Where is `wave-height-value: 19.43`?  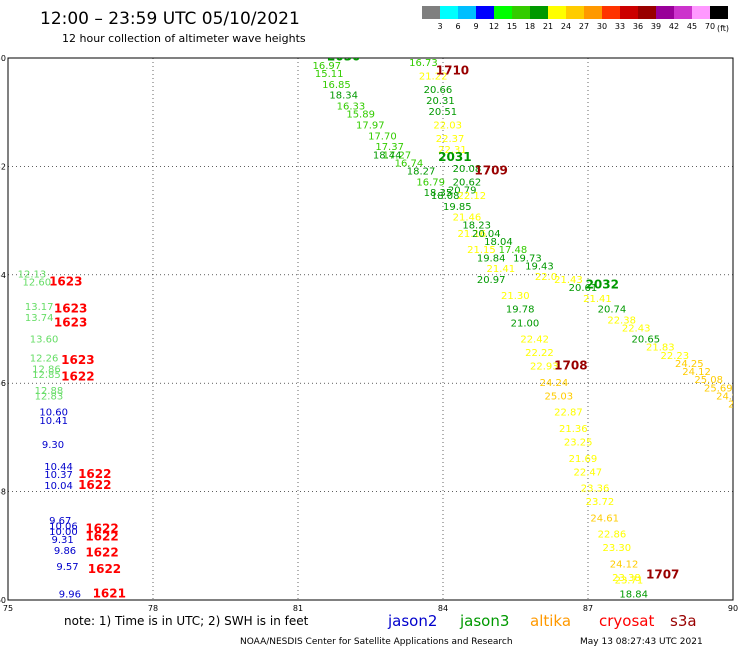
wave-height-value: 19.43 is located at coordinates (539, 266).